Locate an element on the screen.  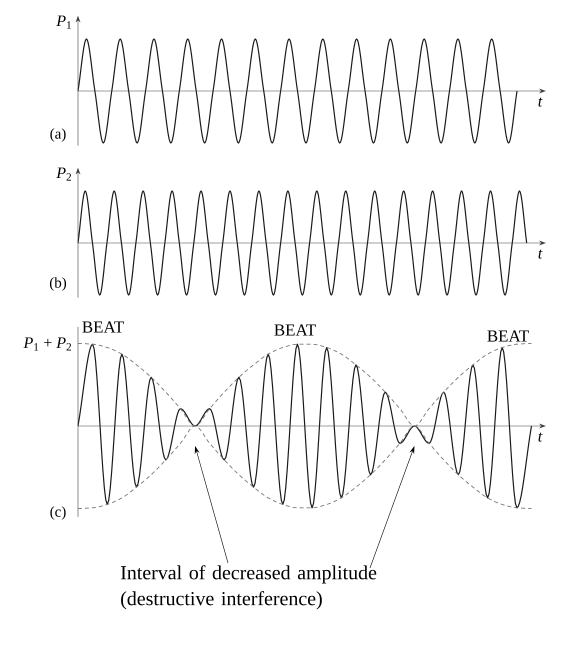
text: Interval of decreased amplitude (destructive interference) is located at coordinates (248, 587).